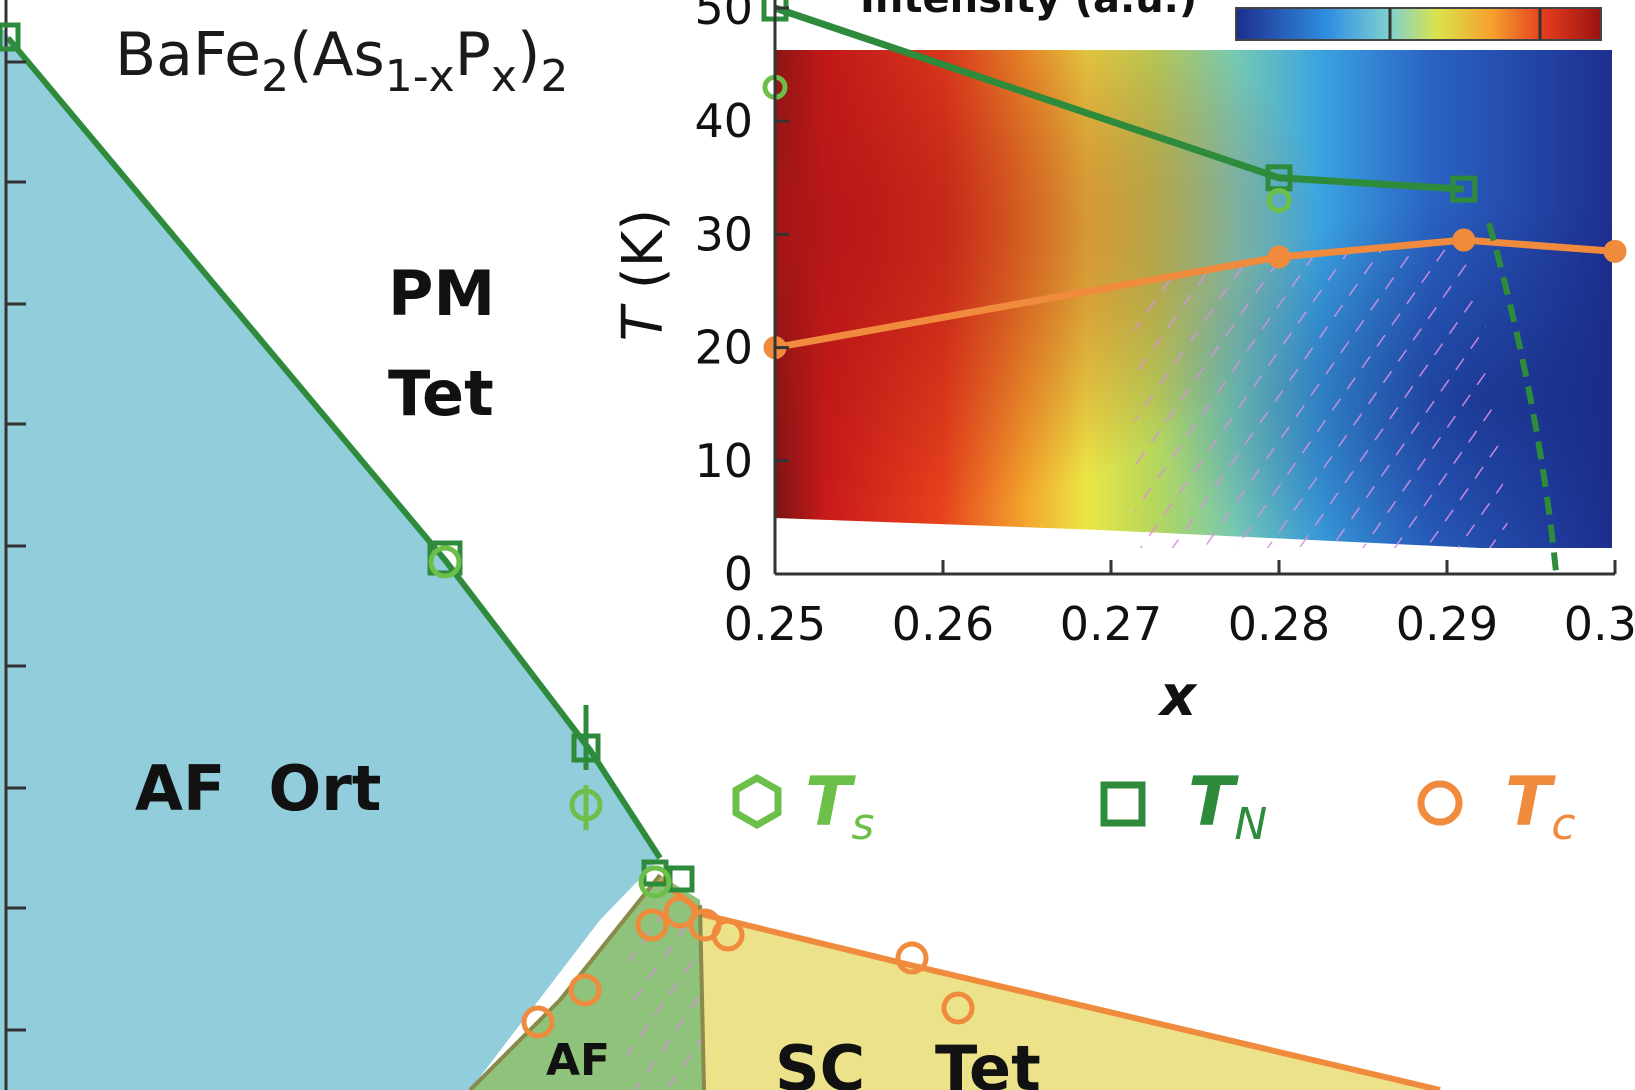 This screenshot has width=1635, height=1090. I want to click on af-sc-hatch, so click(665, 995).